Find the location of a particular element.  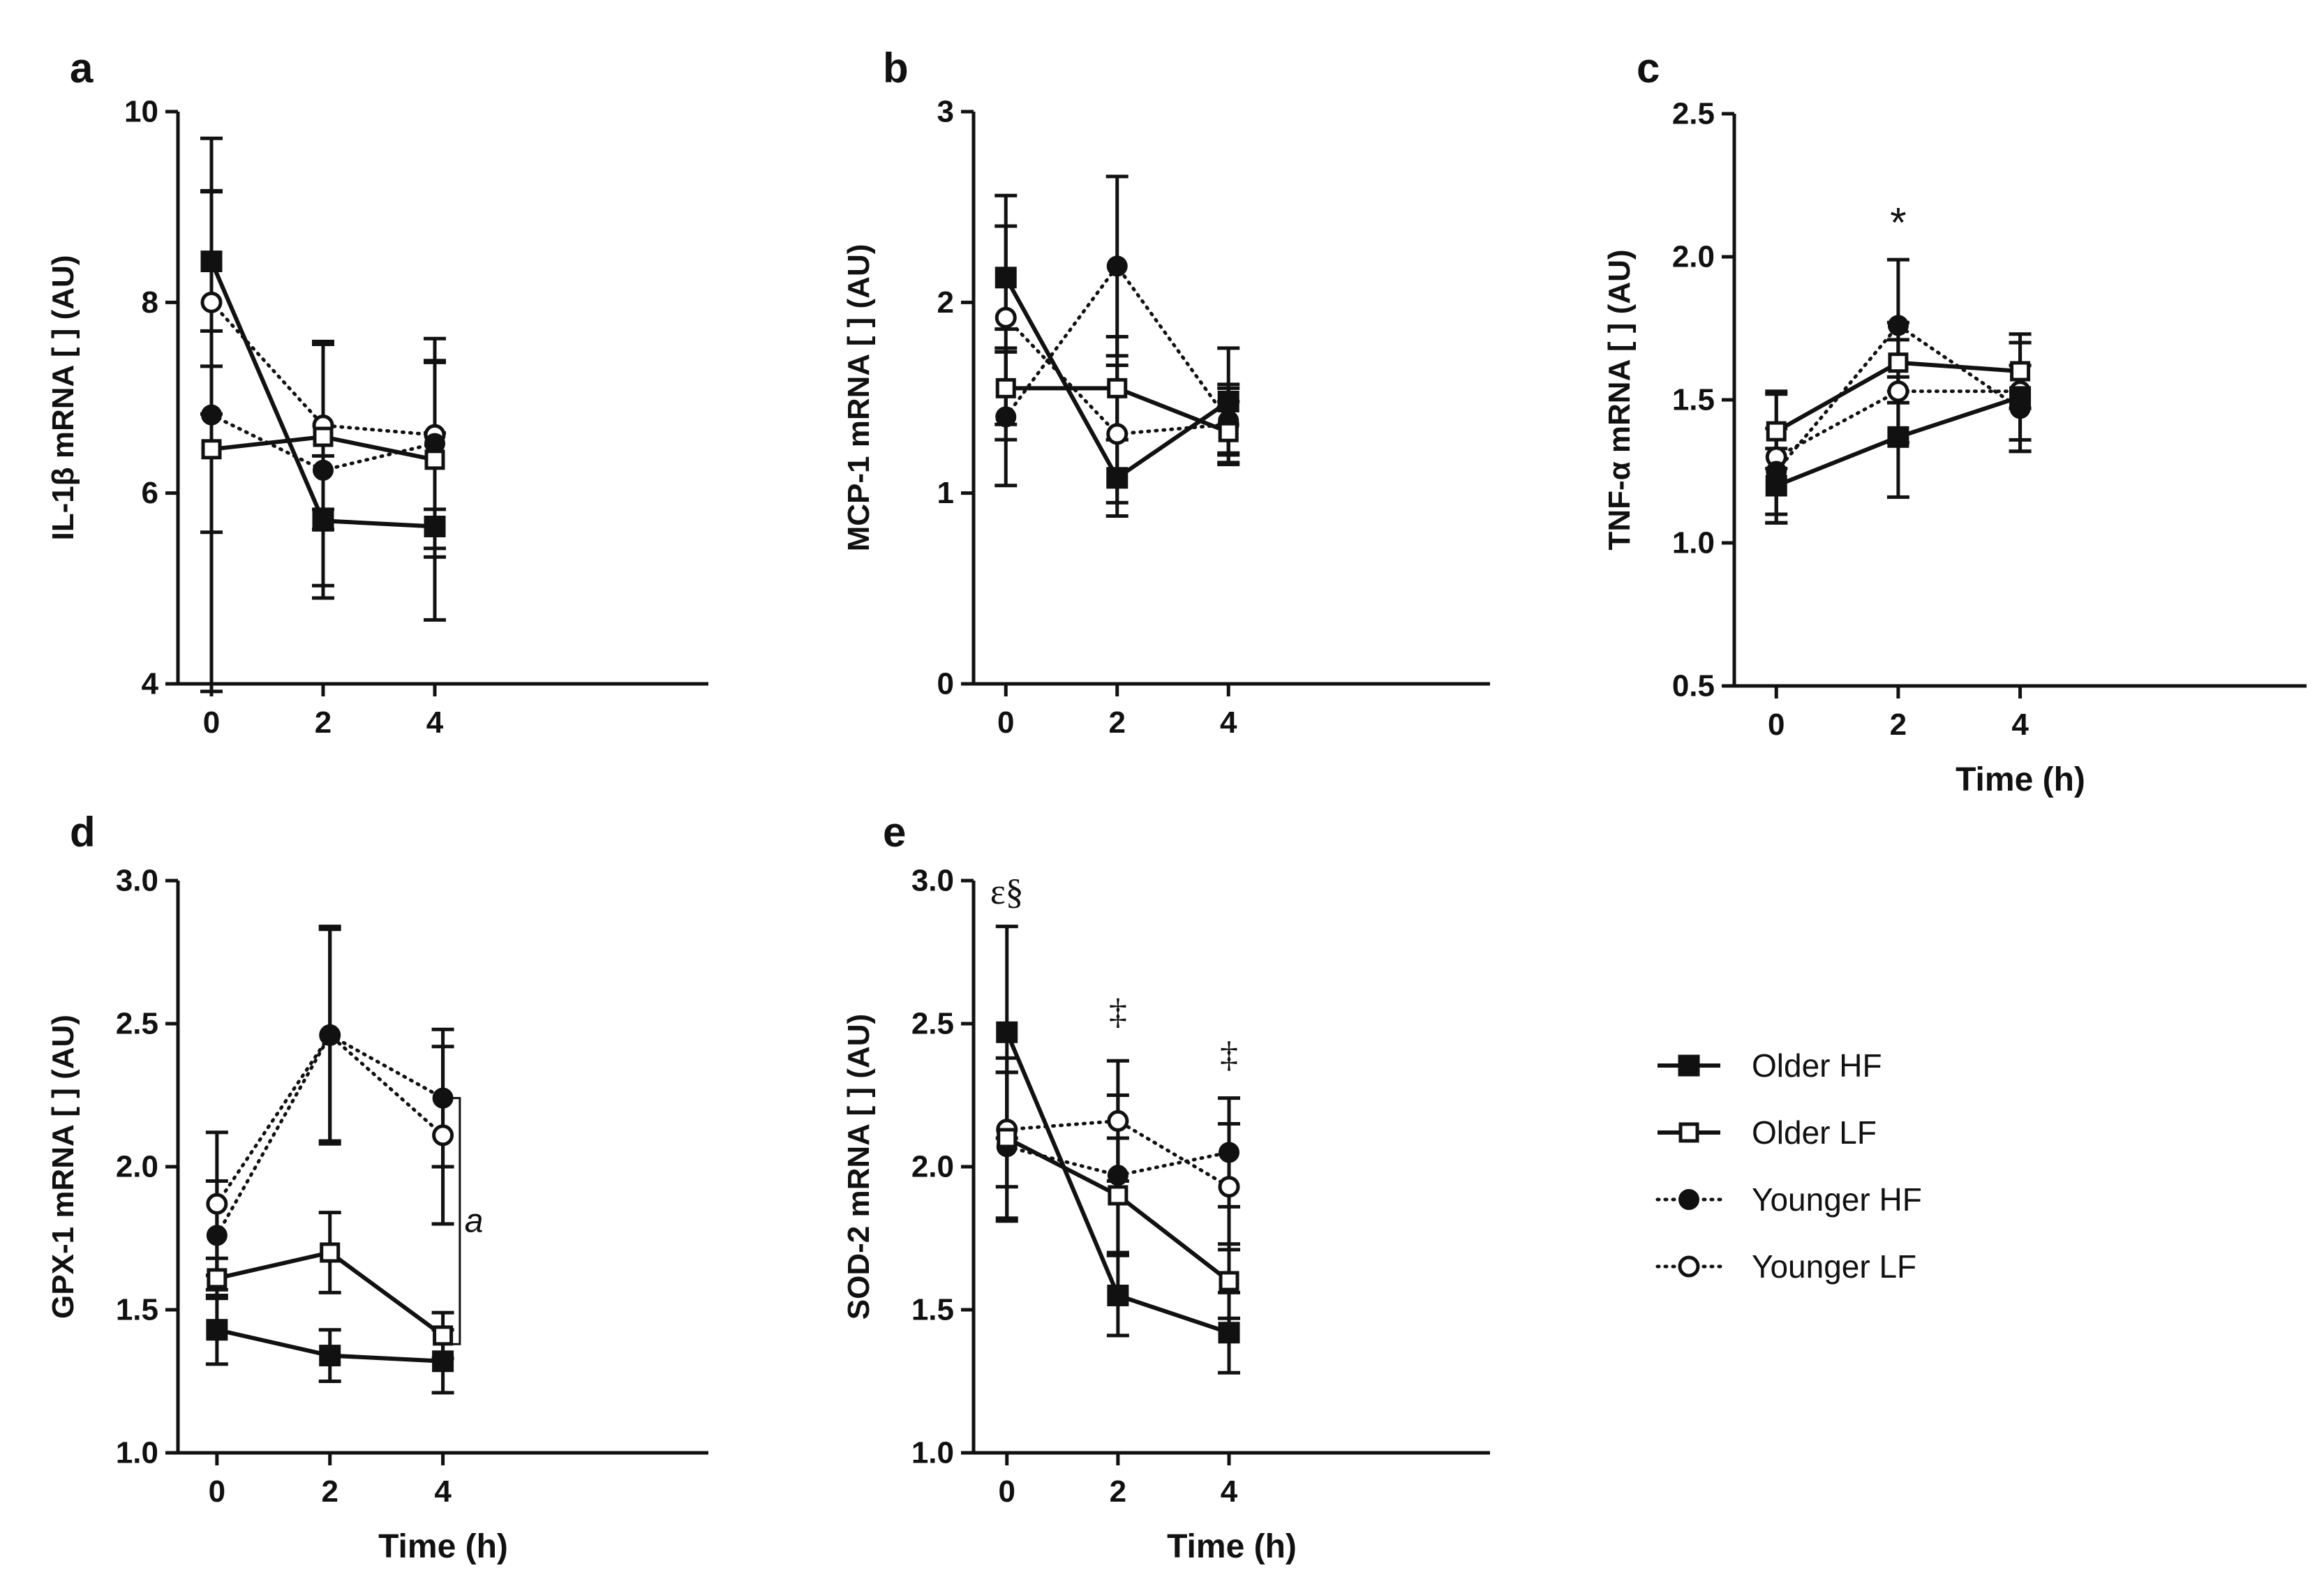

y-axis-label: IL-1β mRNA [ ] (AU) is located at coordinates (63, 398).